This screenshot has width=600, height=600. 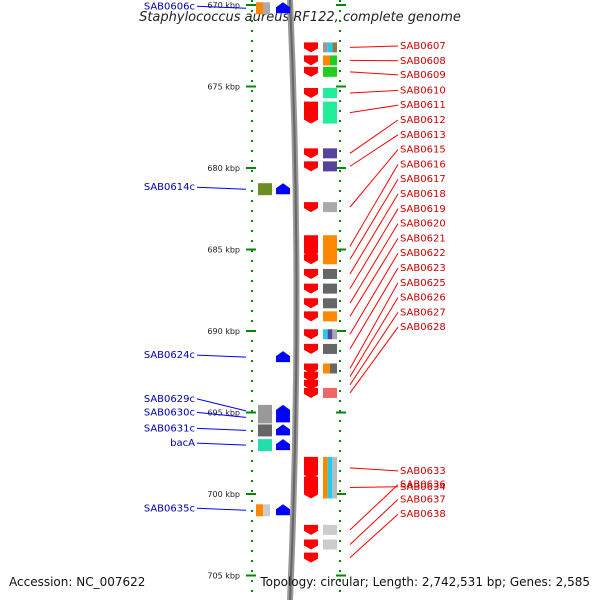 I want to click on forward-gene-label: SAB0612, so click(x=423, y=120).